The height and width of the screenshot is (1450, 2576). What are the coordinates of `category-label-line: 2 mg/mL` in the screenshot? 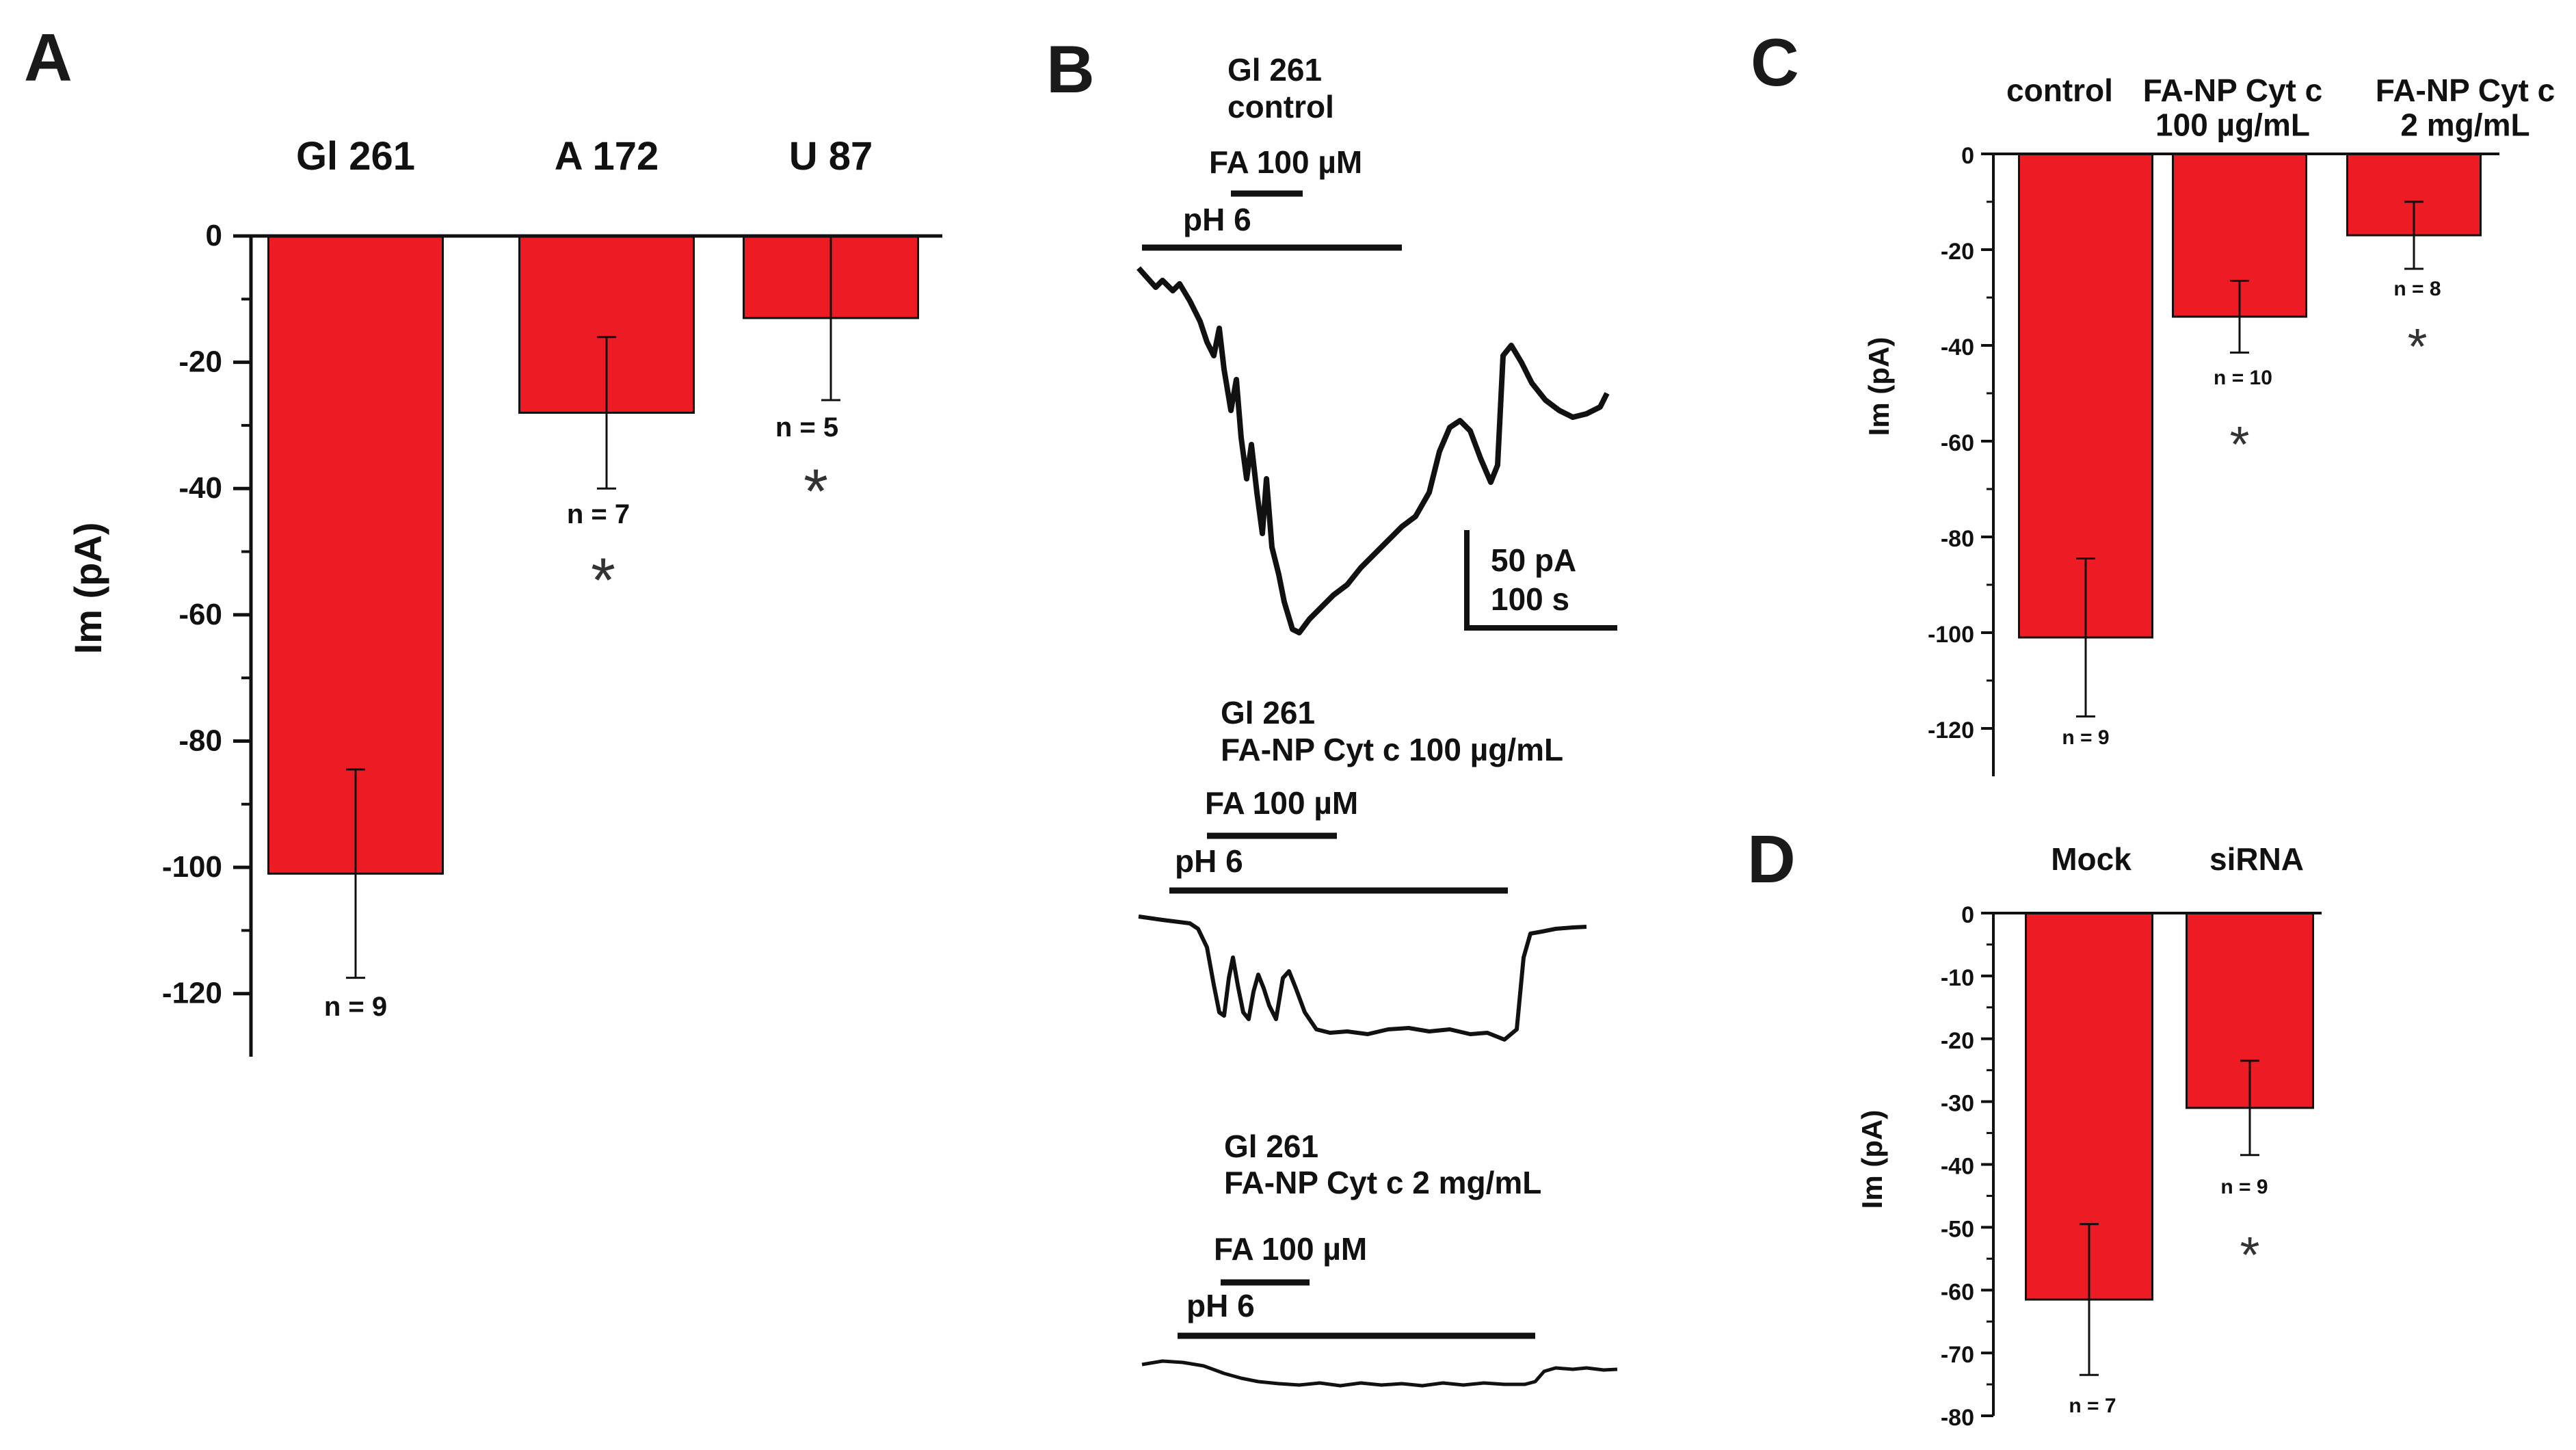 It's located at (2464, 125).